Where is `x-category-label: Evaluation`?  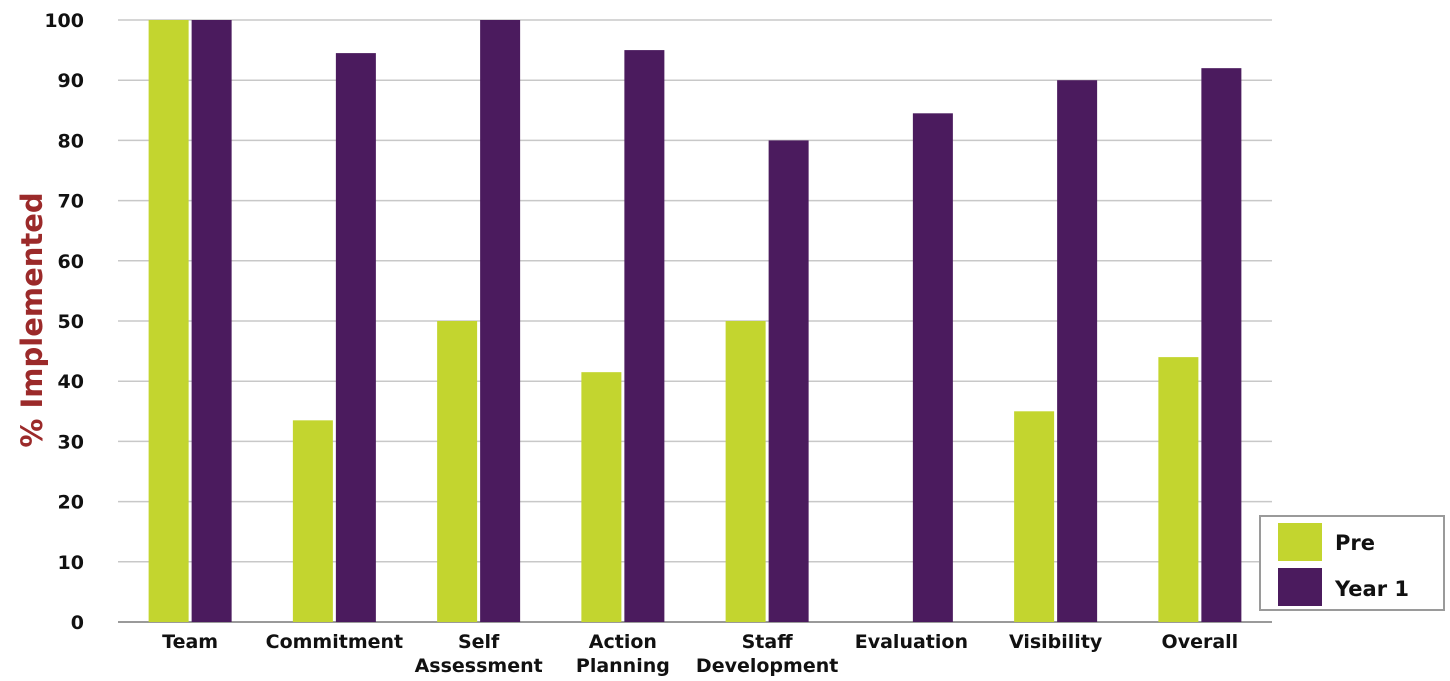 x-category-label: Evaluation is located at coordinates (911, 642).